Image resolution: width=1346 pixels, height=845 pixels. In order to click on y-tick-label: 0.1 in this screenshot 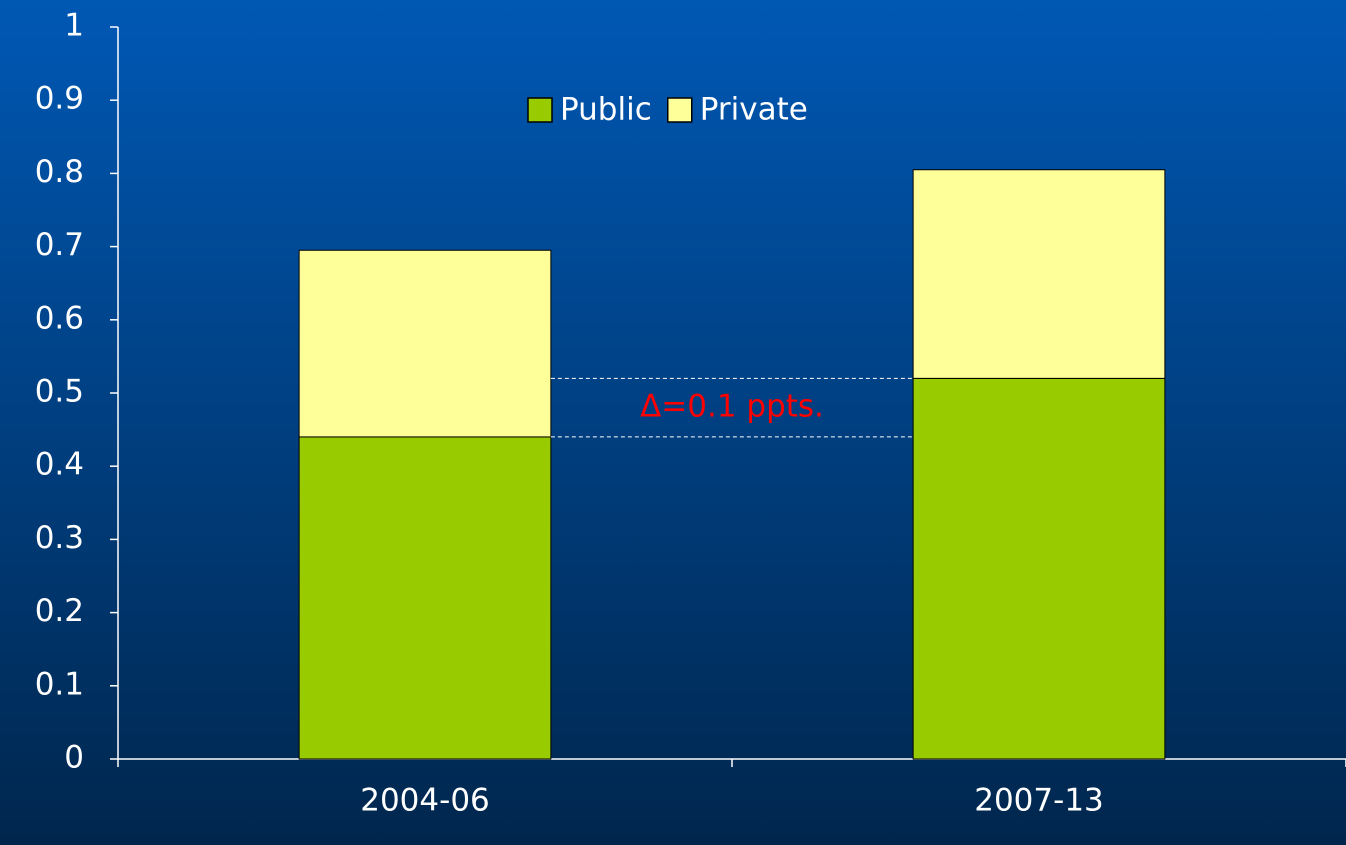, I will do `click(59, 684)`.